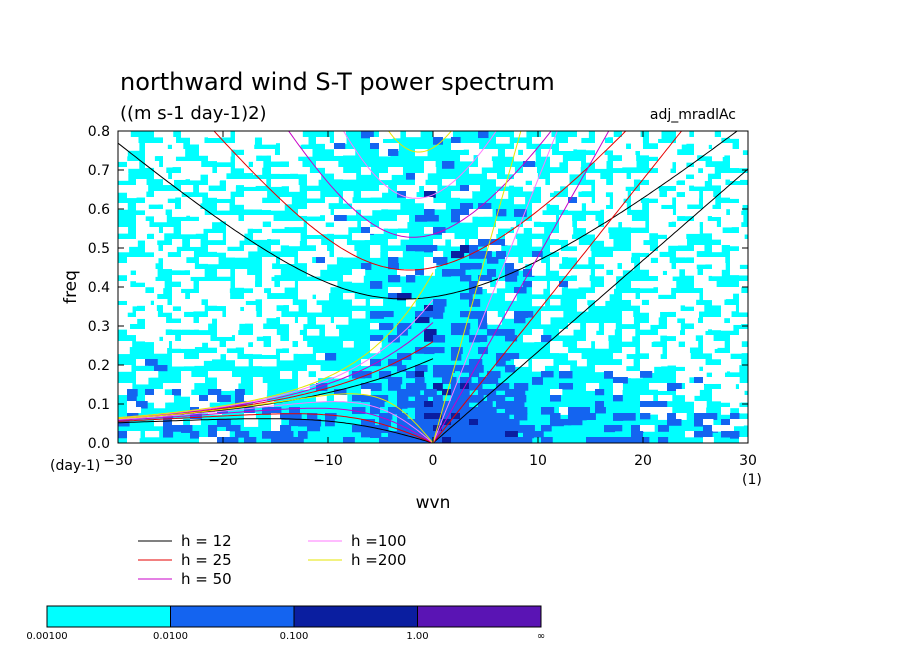  Describe the element at coordinates (479, 616) in the screenshot. I see `colorbar-swatch` at that location.